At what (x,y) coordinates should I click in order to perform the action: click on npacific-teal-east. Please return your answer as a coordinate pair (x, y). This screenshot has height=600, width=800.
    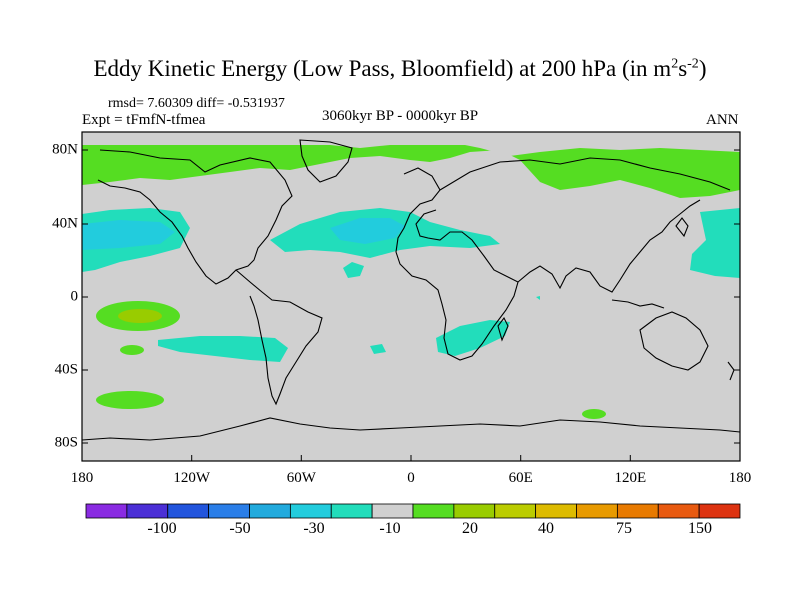
    Looking at the image, I should click on (715, 243).